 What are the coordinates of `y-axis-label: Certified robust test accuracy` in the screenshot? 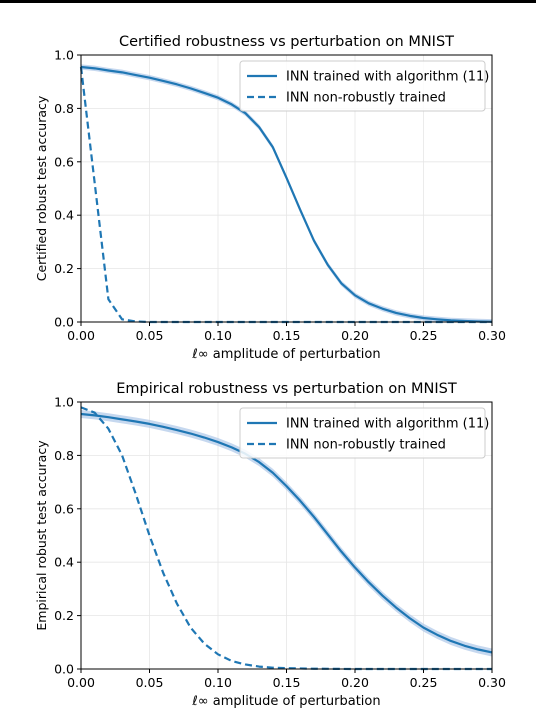 It's located at (41, 188).